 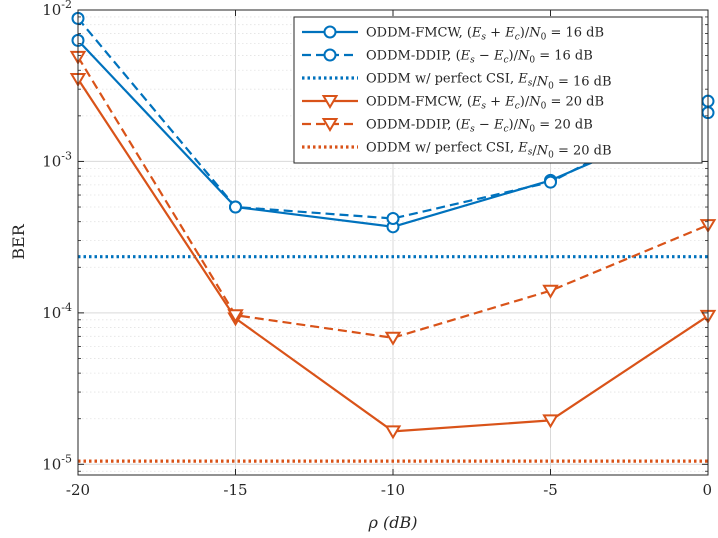 I want to click on y-tick-label: 10⁻³, so click(x=57, y=159).